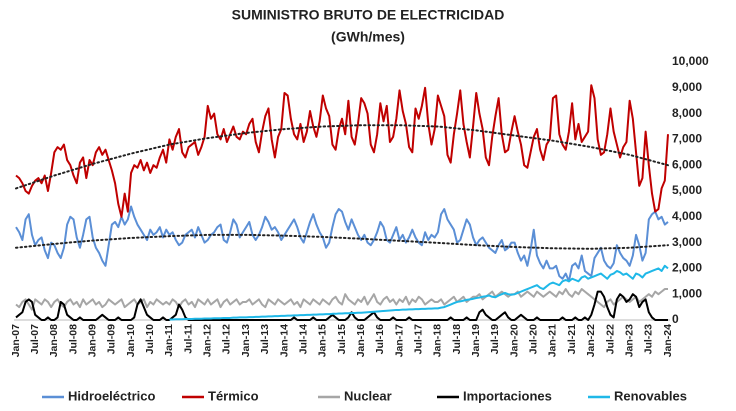 This screenshot has height=411, width=736. I want to click on x-tick-label: Jan-12, so click(208, 340).